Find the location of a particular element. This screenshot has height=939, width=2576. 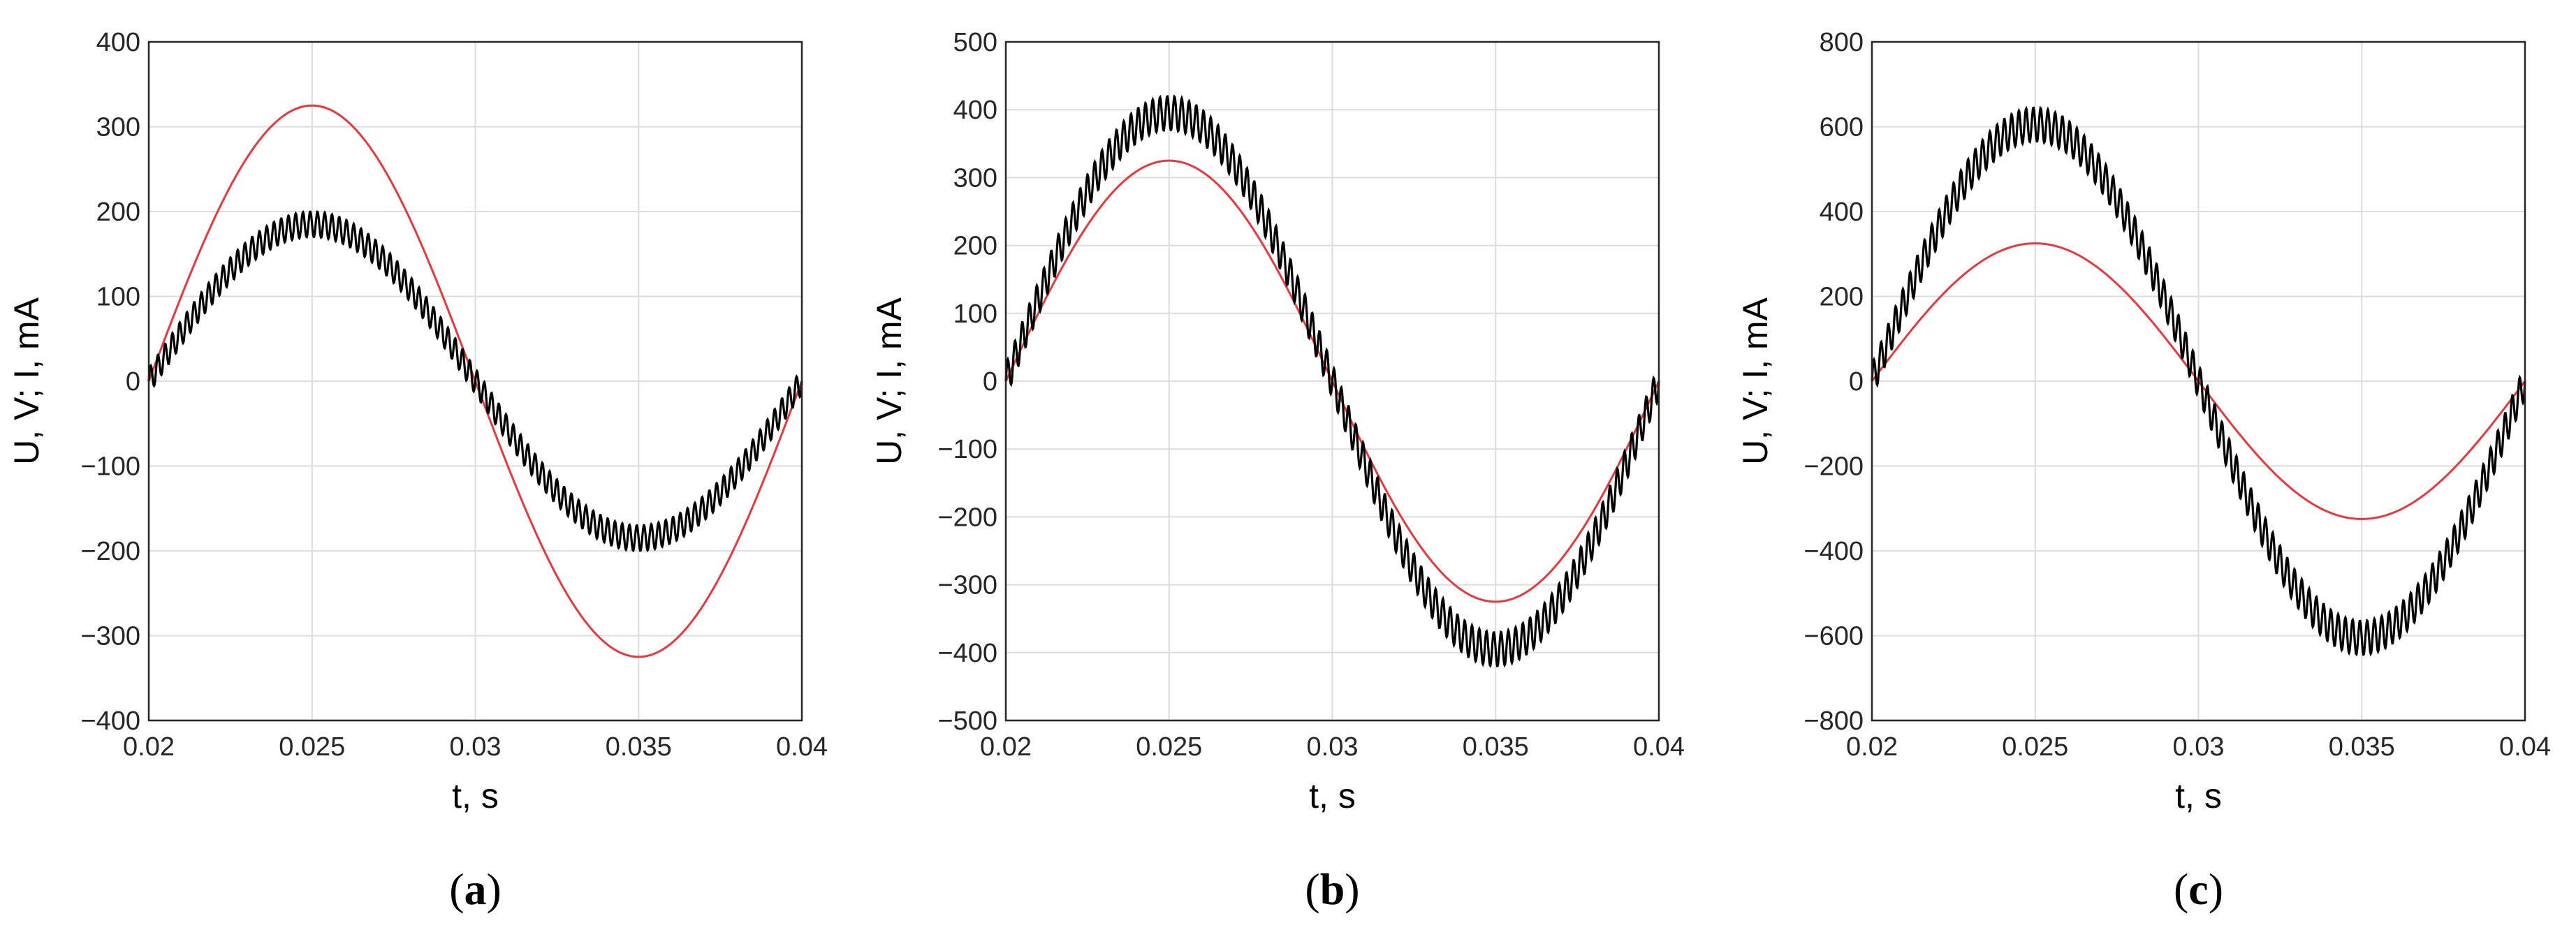

panel-caption: (c) is located at coordinates (2198, 889).